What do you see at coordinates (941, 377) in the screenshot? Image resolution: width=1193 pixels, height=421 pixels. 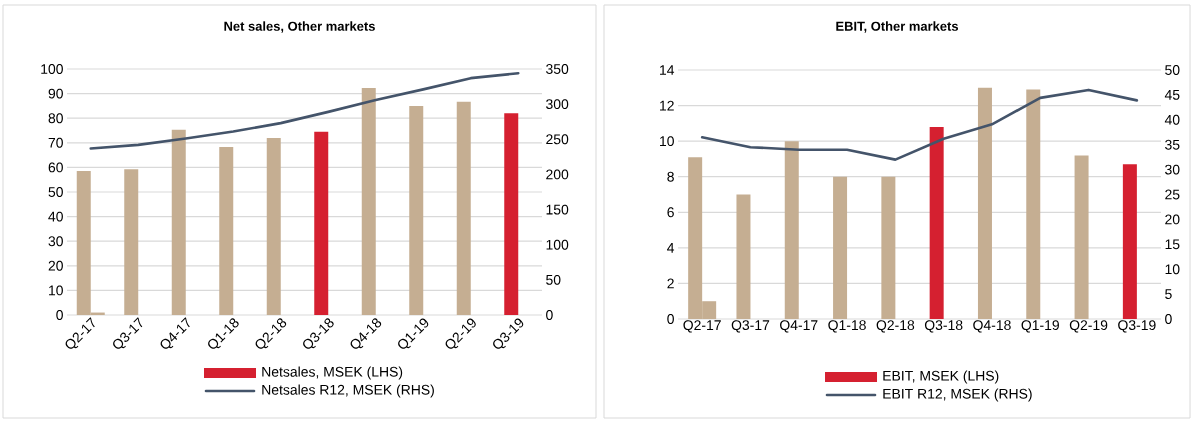 I see `legend-label: EBIT, MSEK (LHS)` at bounding box center [941, 377].